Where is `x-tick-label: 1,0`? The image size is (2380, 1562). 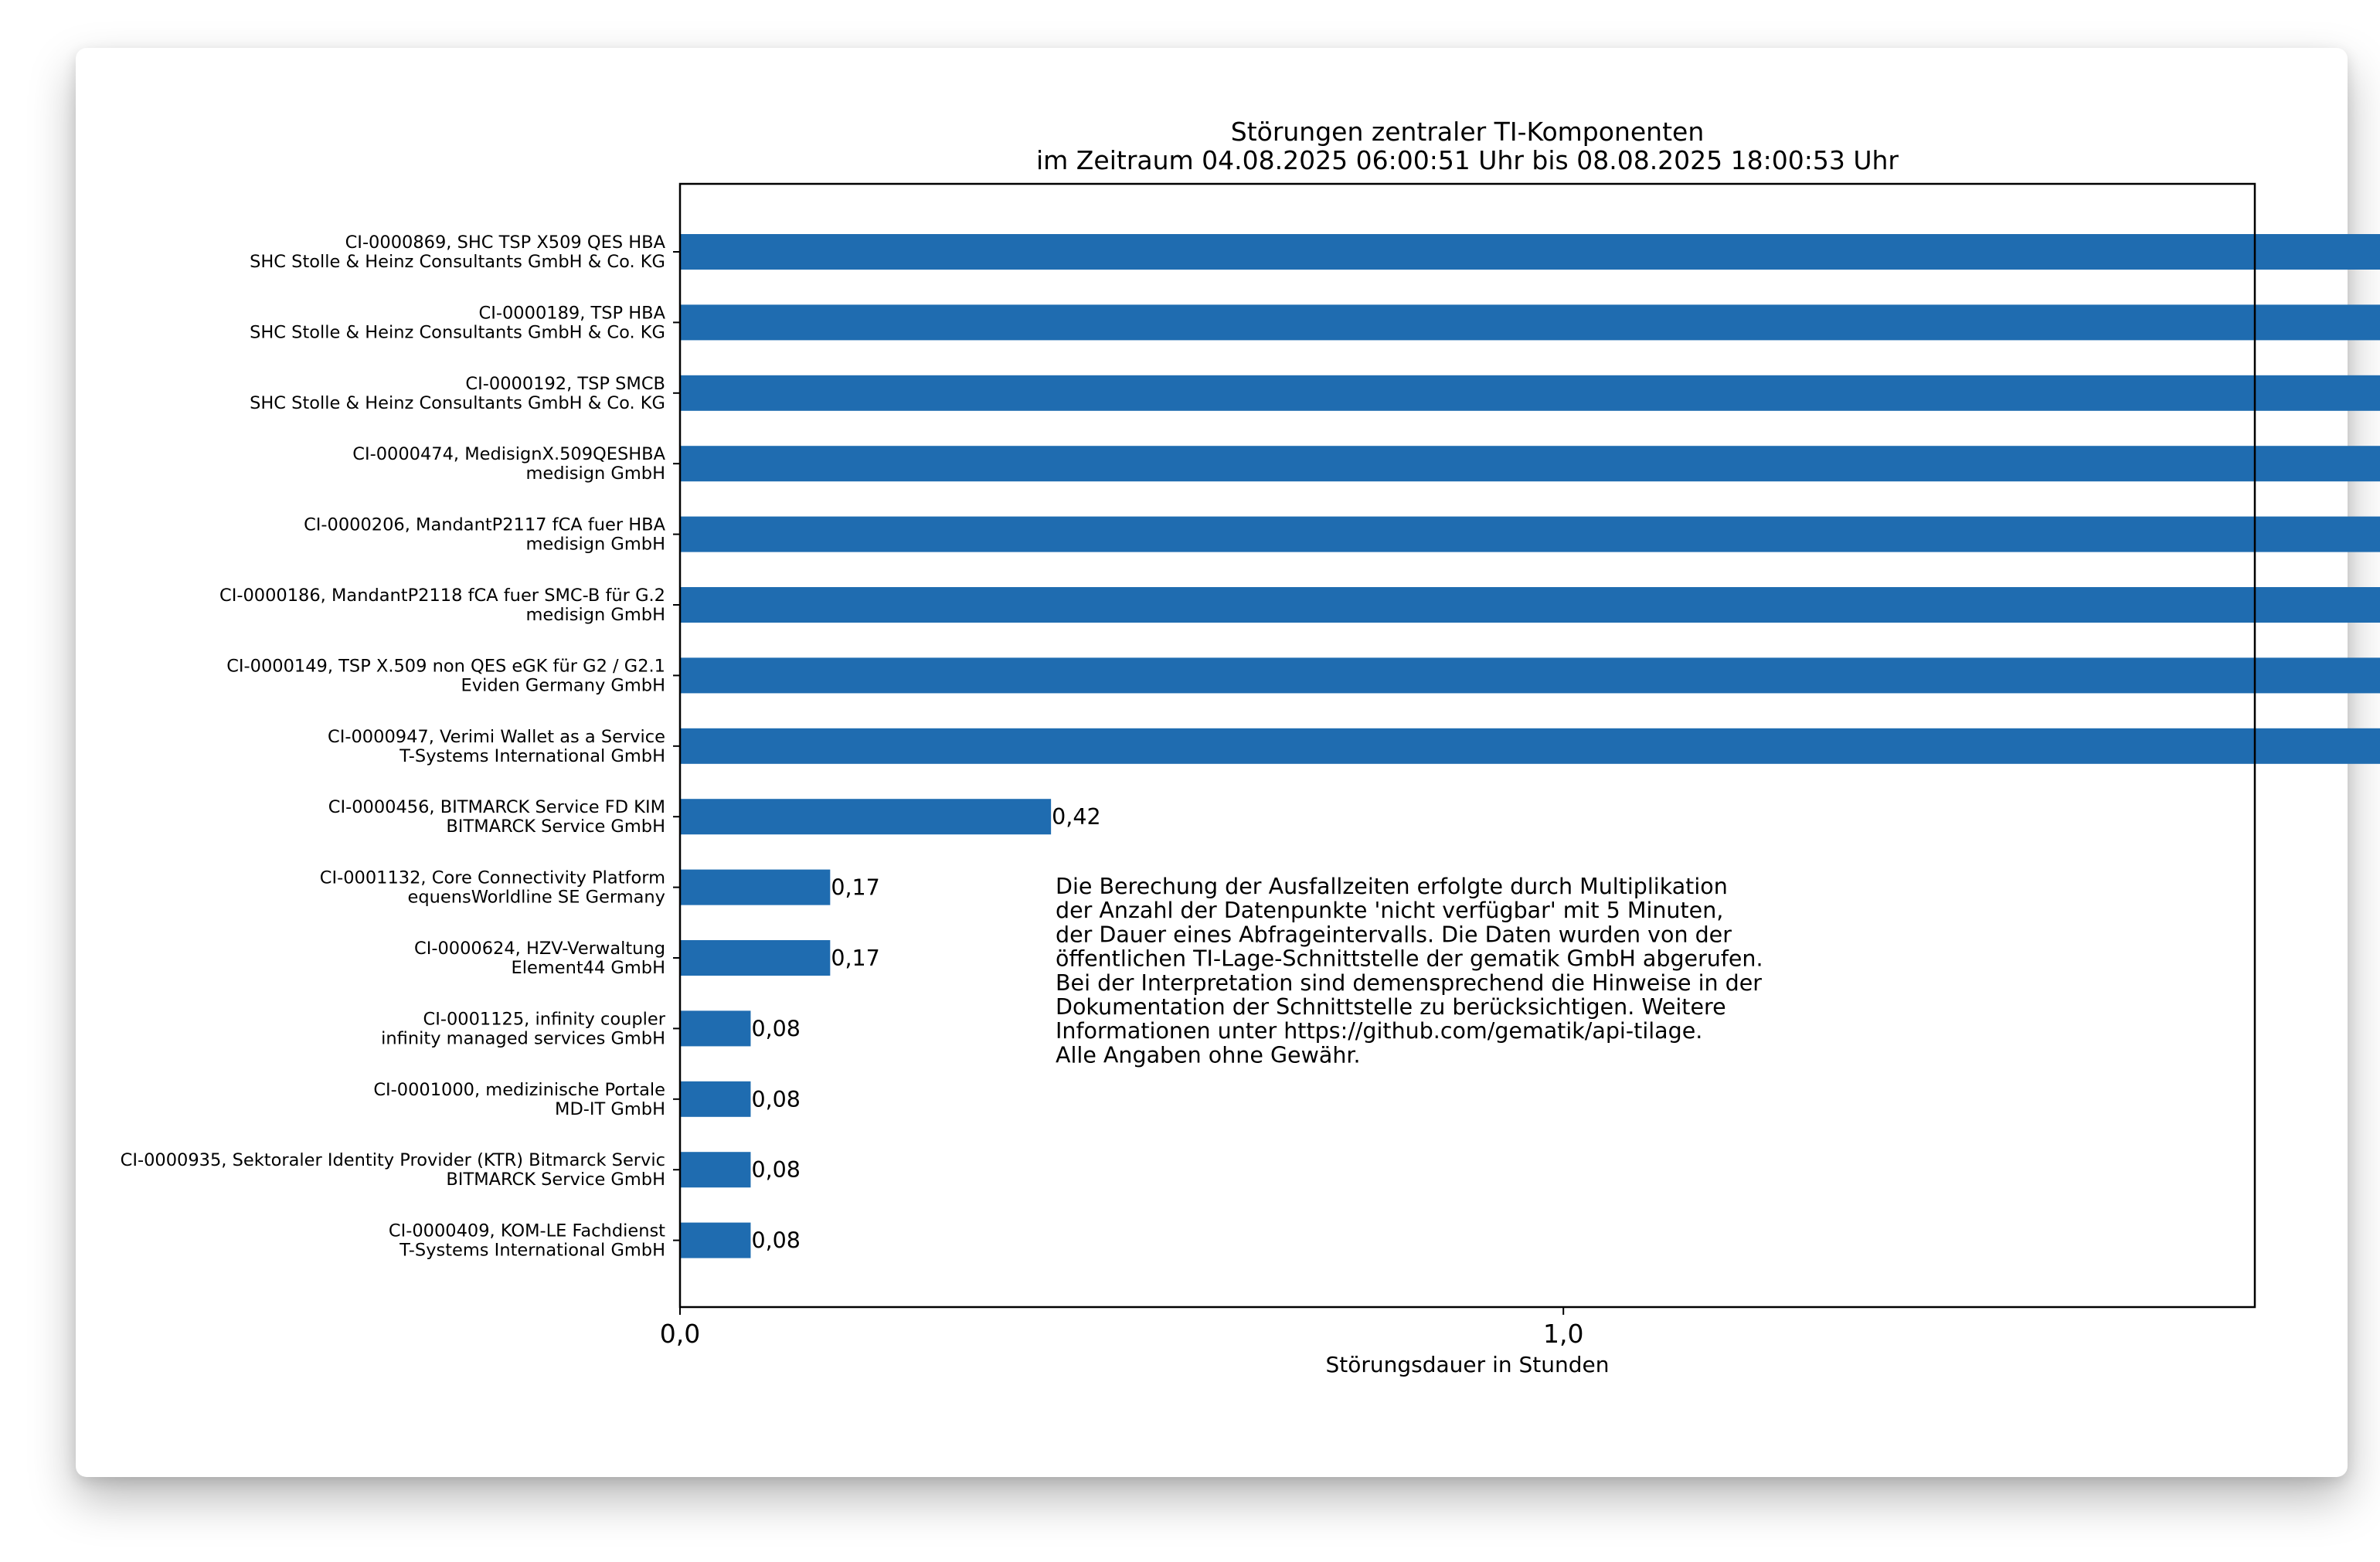
x-tick-label: 1,0 is located at coordinates (1563, 1334).